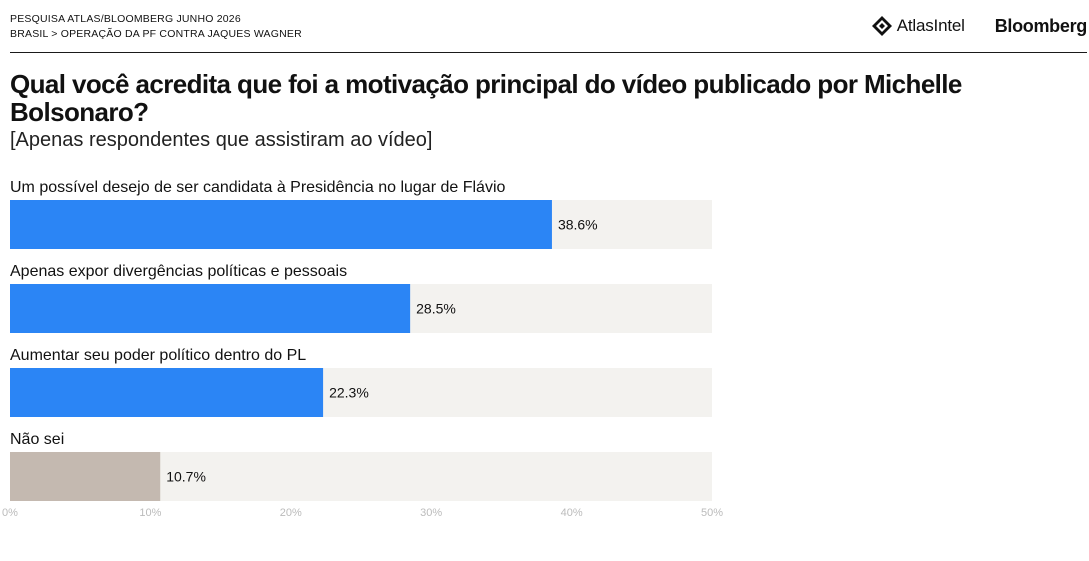 The height and width of the screenshot is (561, 1089). What do you see at coordinates (125, 19) in the screenshot?
I see `survey-name: PESQUISA ATLAS/BLOOMBERG JUNHO 2026` at bounding box center [125, 19].